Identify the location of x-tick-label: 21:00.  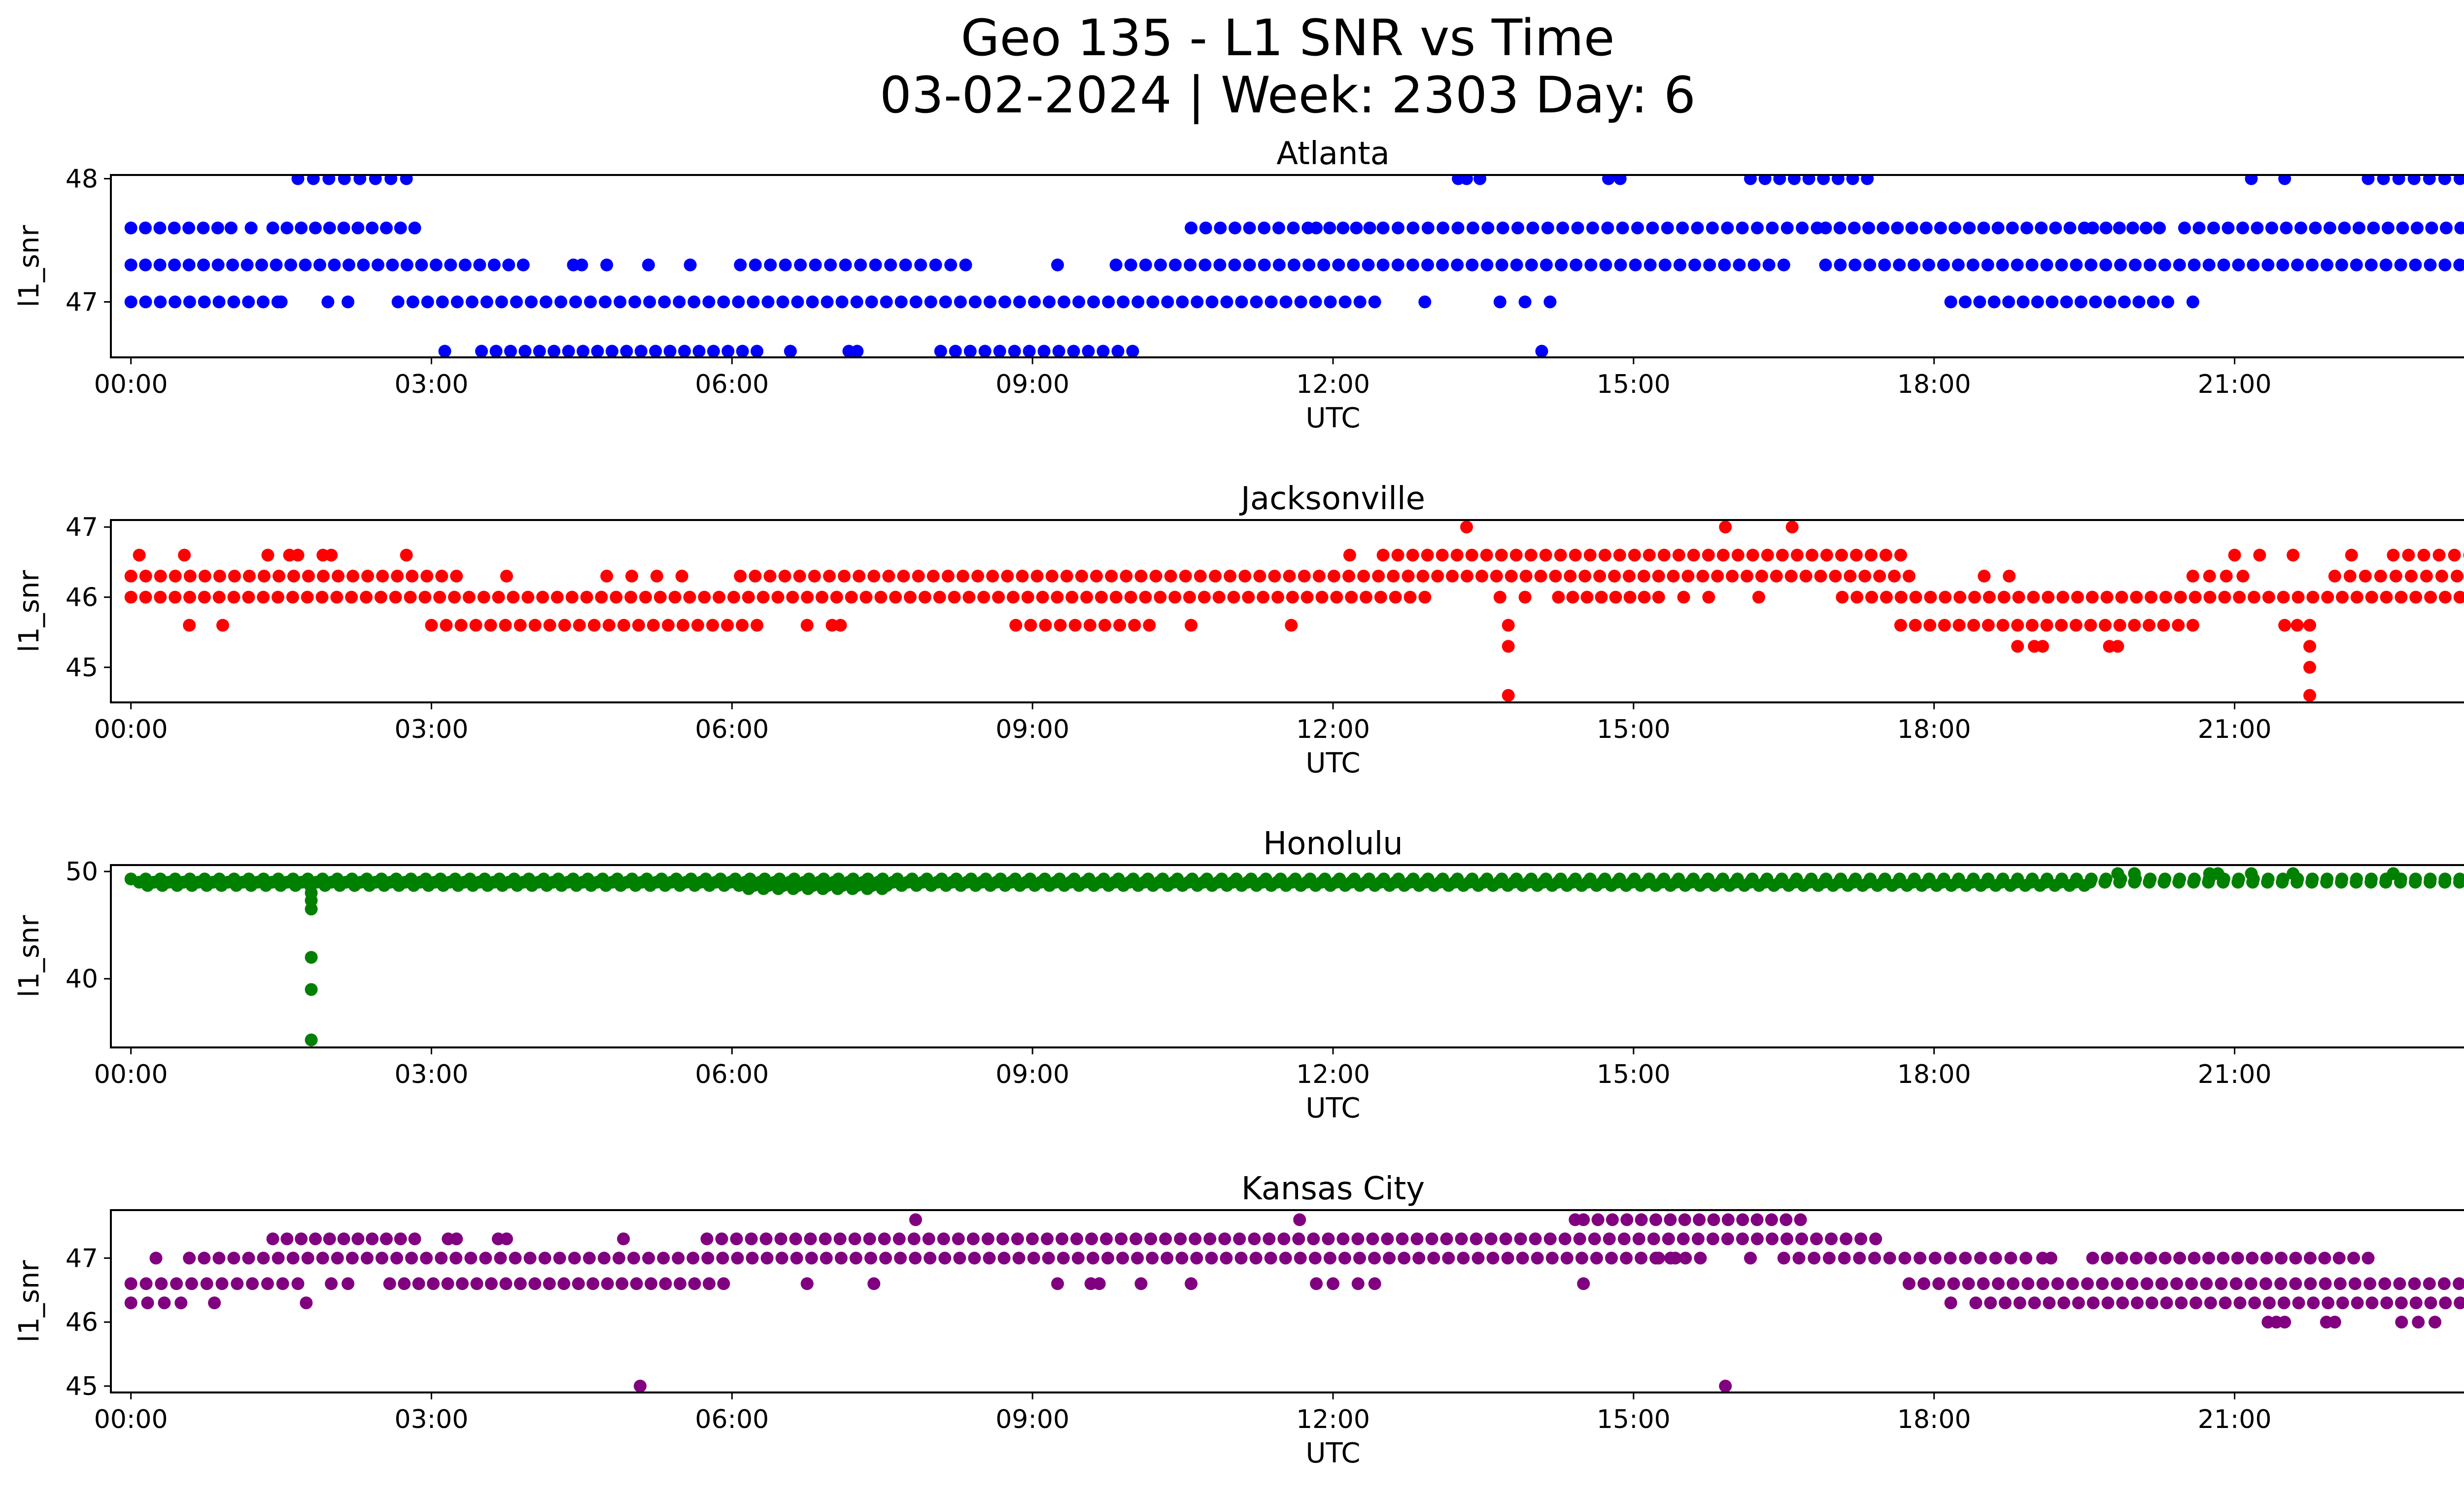
(2235, 1074).